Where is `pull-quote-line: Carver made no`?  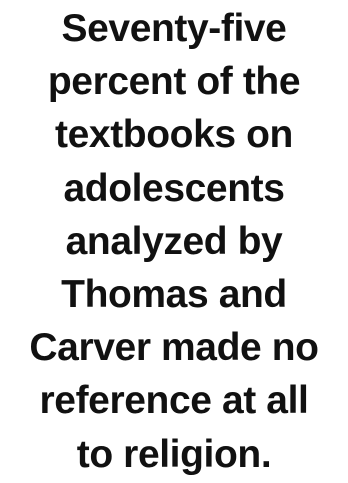 pull-quote-line: Carver made no is located at coordinates (174, 348).